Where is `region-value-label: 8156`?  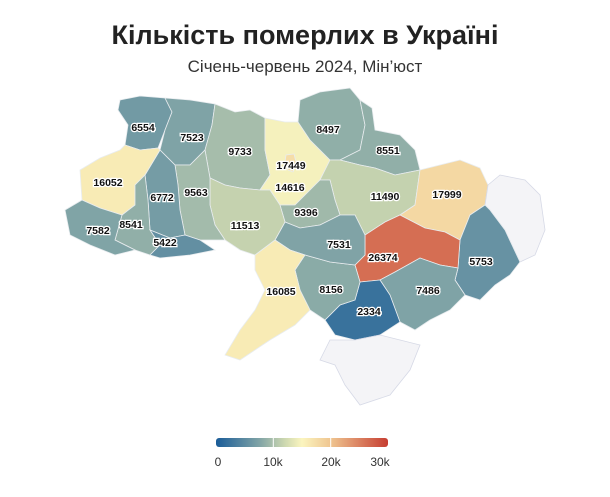
region-value-label: 8156 is located at coordinates (331, 290).